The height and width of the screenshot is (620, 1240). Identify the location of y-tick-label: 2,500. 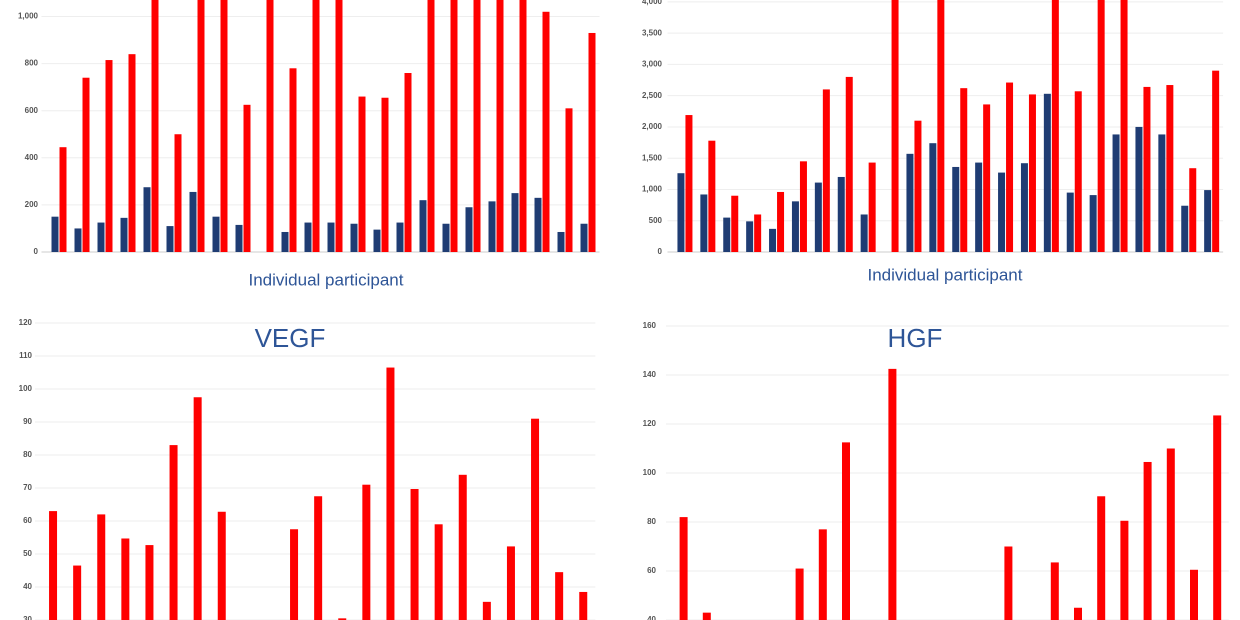
(652, 95).